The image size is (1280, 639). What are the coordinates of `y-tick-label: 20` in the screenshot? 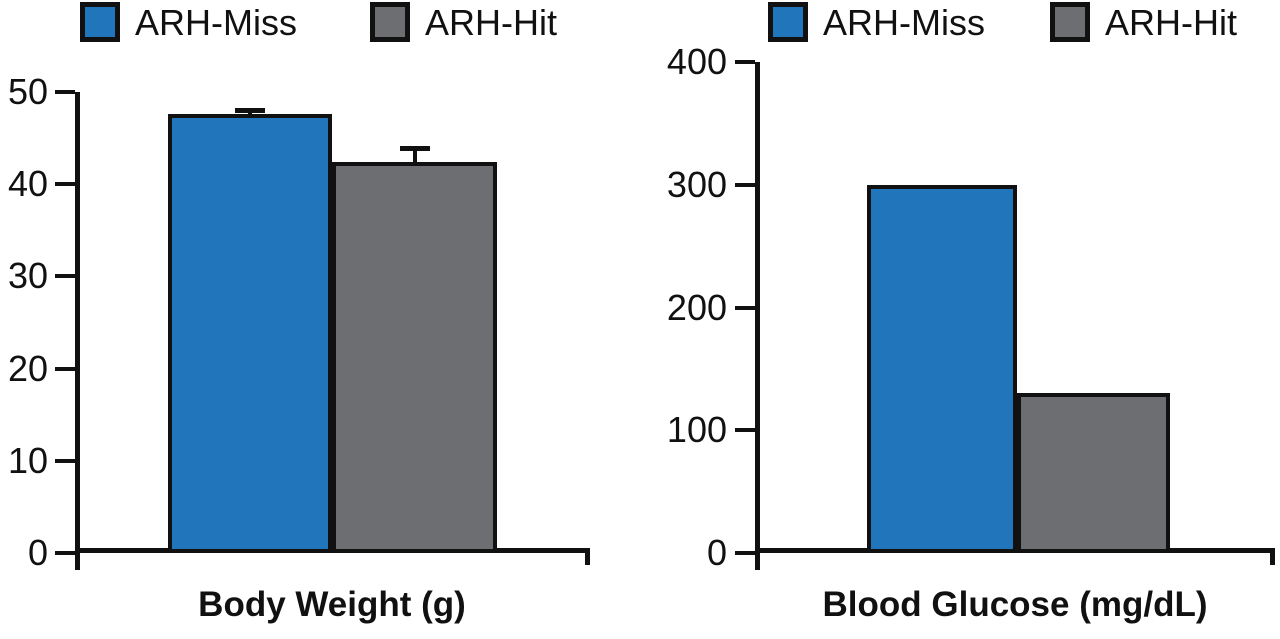 It's located at (27, 368).